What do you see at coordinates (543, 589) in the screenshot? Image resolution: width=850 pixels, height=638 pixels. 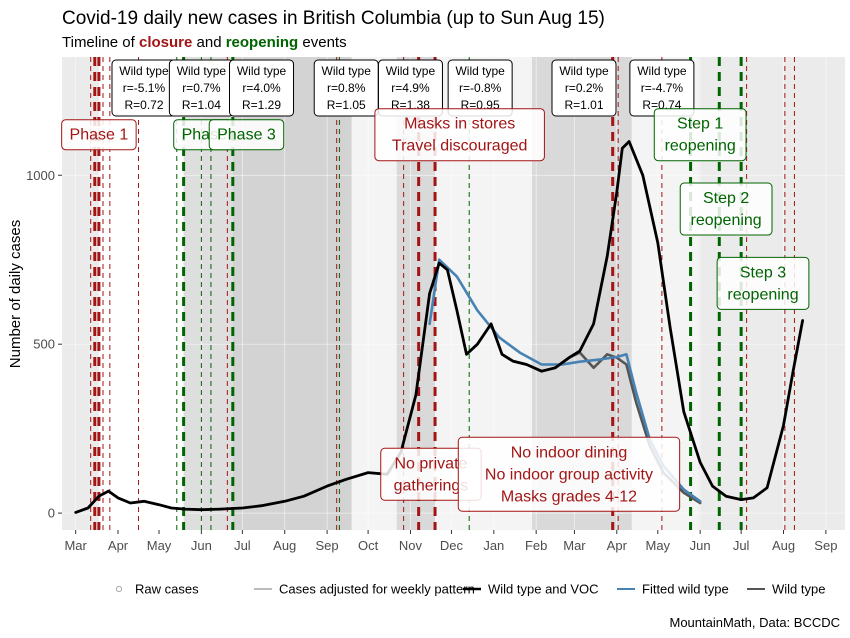 I see `legend-label: Wild type and VOC` at bounding box center [543, 589].